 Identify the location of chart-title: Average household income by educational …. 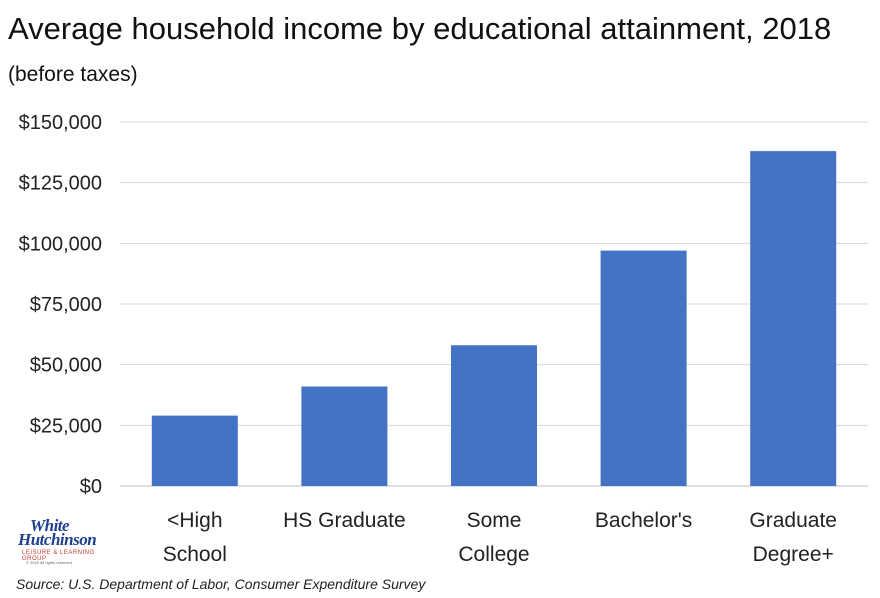
(438, 52).